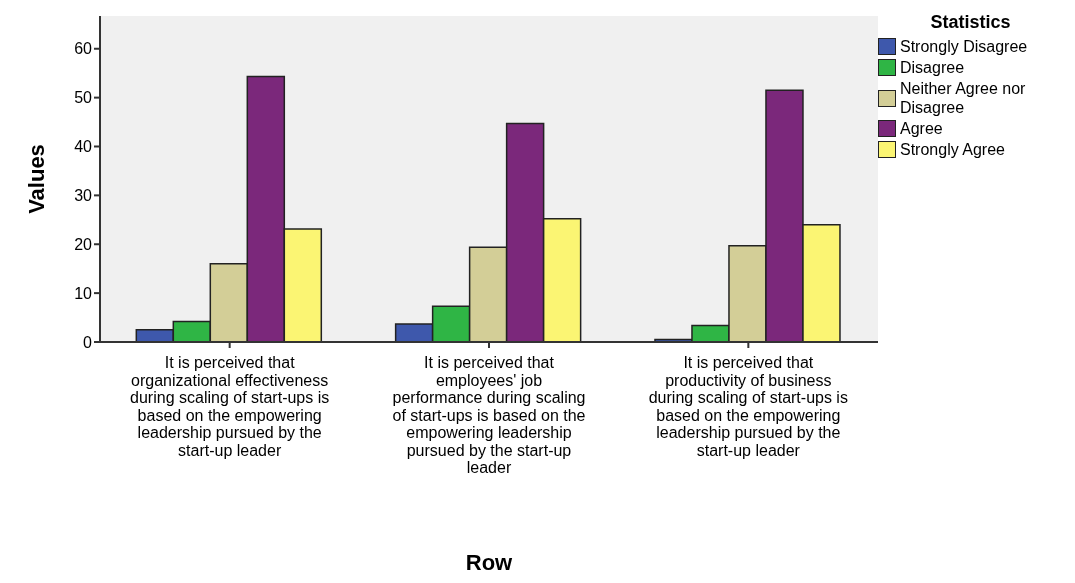 The height and width of the screenshot is (583, 1075). I want to click on y-tick-label: 60, so click(83, 49).